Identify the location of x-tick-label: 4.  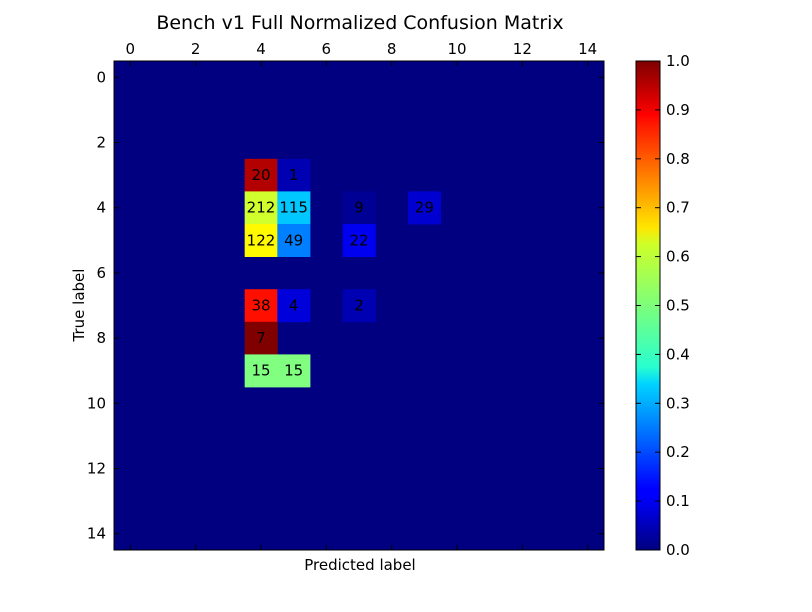
(261, 49).